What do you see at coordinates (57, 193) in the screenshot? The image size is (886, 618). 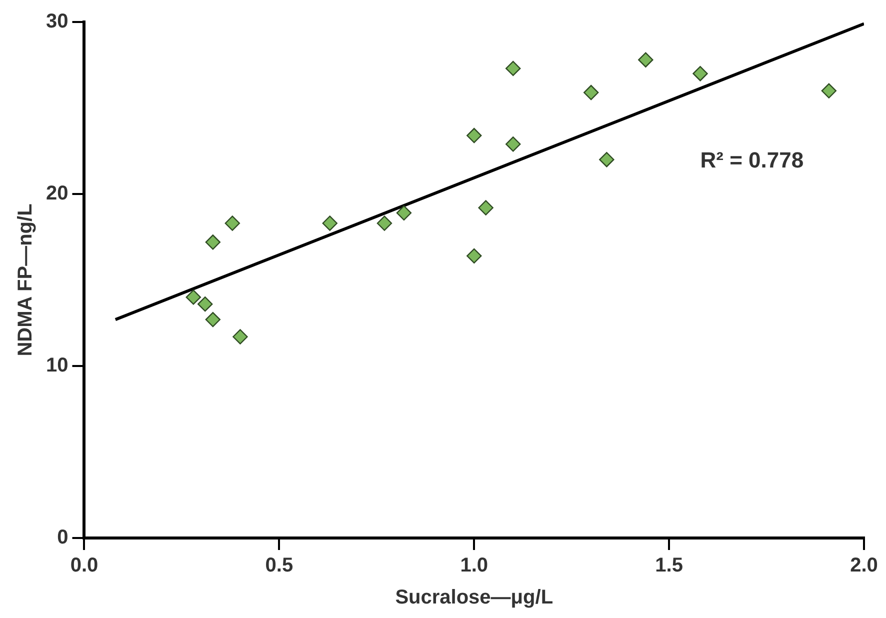 I see `y-tick-label: 20` at bounding box center [57, 193].